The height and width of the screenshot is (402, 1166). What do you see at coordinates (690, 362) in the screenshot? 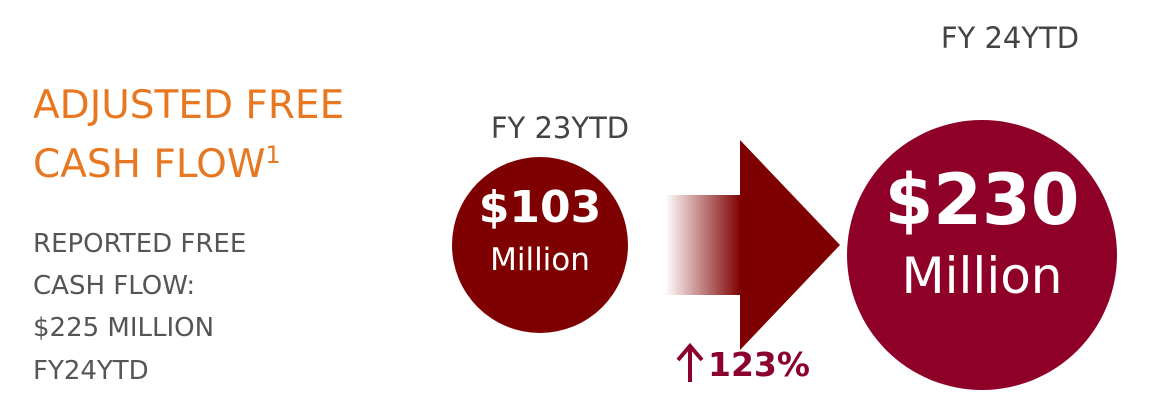
I see `up-arrow` at bounding box center [690, 362].